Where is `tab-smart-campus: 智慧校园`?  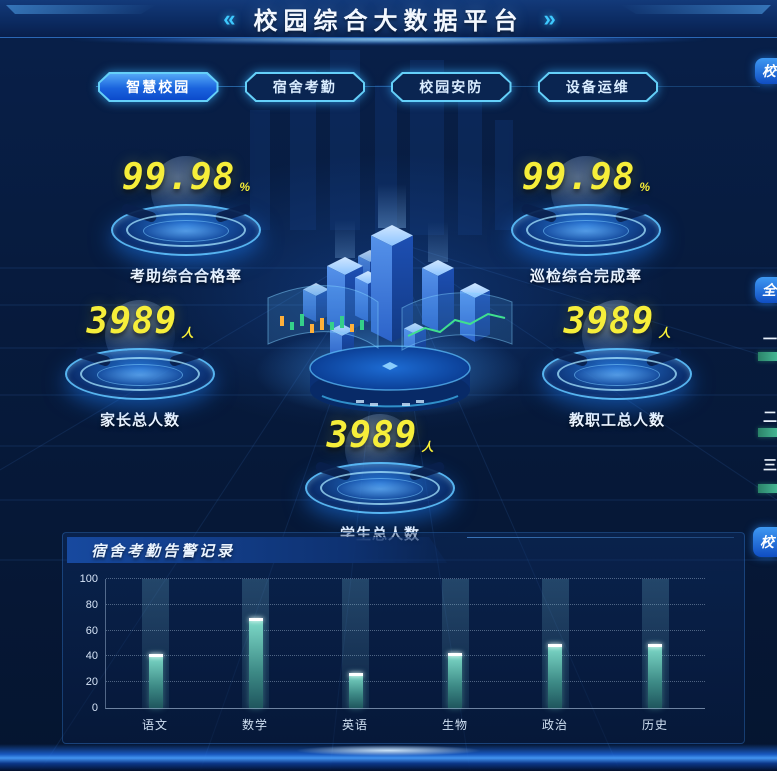 tab-smart-campus: 智慧校园 is located at coordinates (158, 87).